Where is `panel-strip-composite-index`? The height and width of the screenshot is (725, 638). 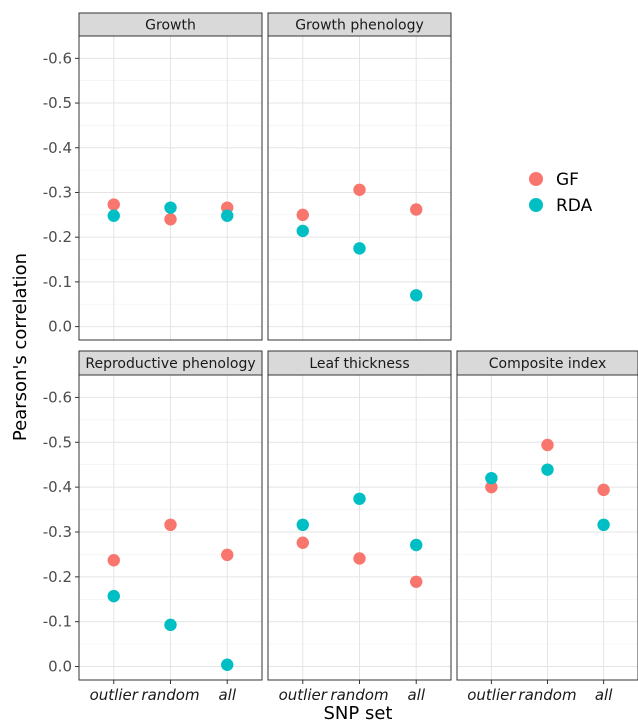
panel-strip-composite-index is located at coordinates (547, 363).